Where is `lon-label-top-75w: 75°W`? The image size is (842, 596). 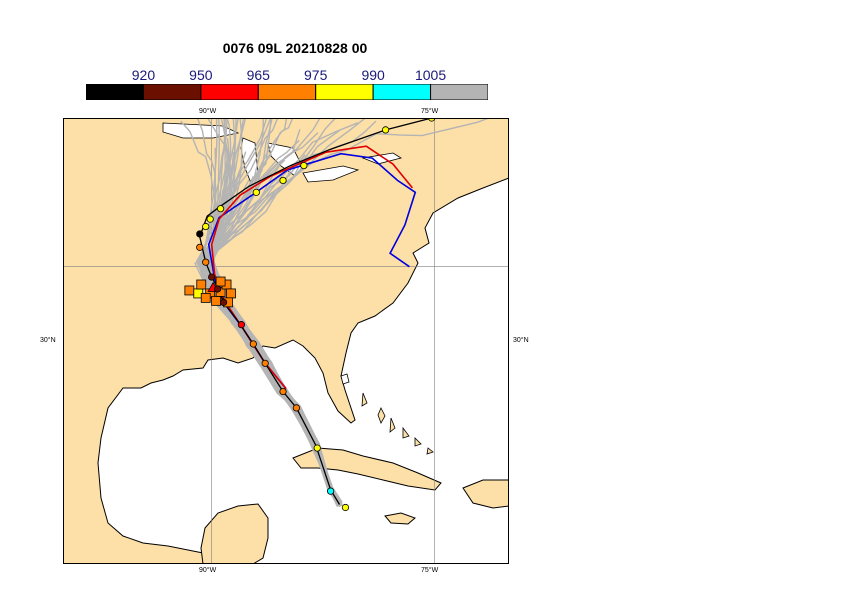 lon-label-top-75w: 75°W is located at coordinates (430, 111).